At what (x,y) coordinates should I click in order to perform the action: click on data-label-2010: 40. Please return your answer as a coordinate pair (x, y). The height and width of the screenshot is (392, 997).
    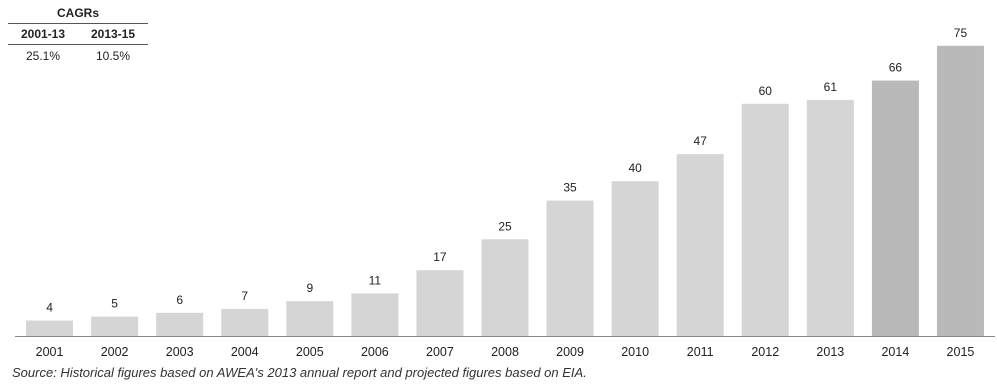
    Looking at the image, I should click on (635, 168).